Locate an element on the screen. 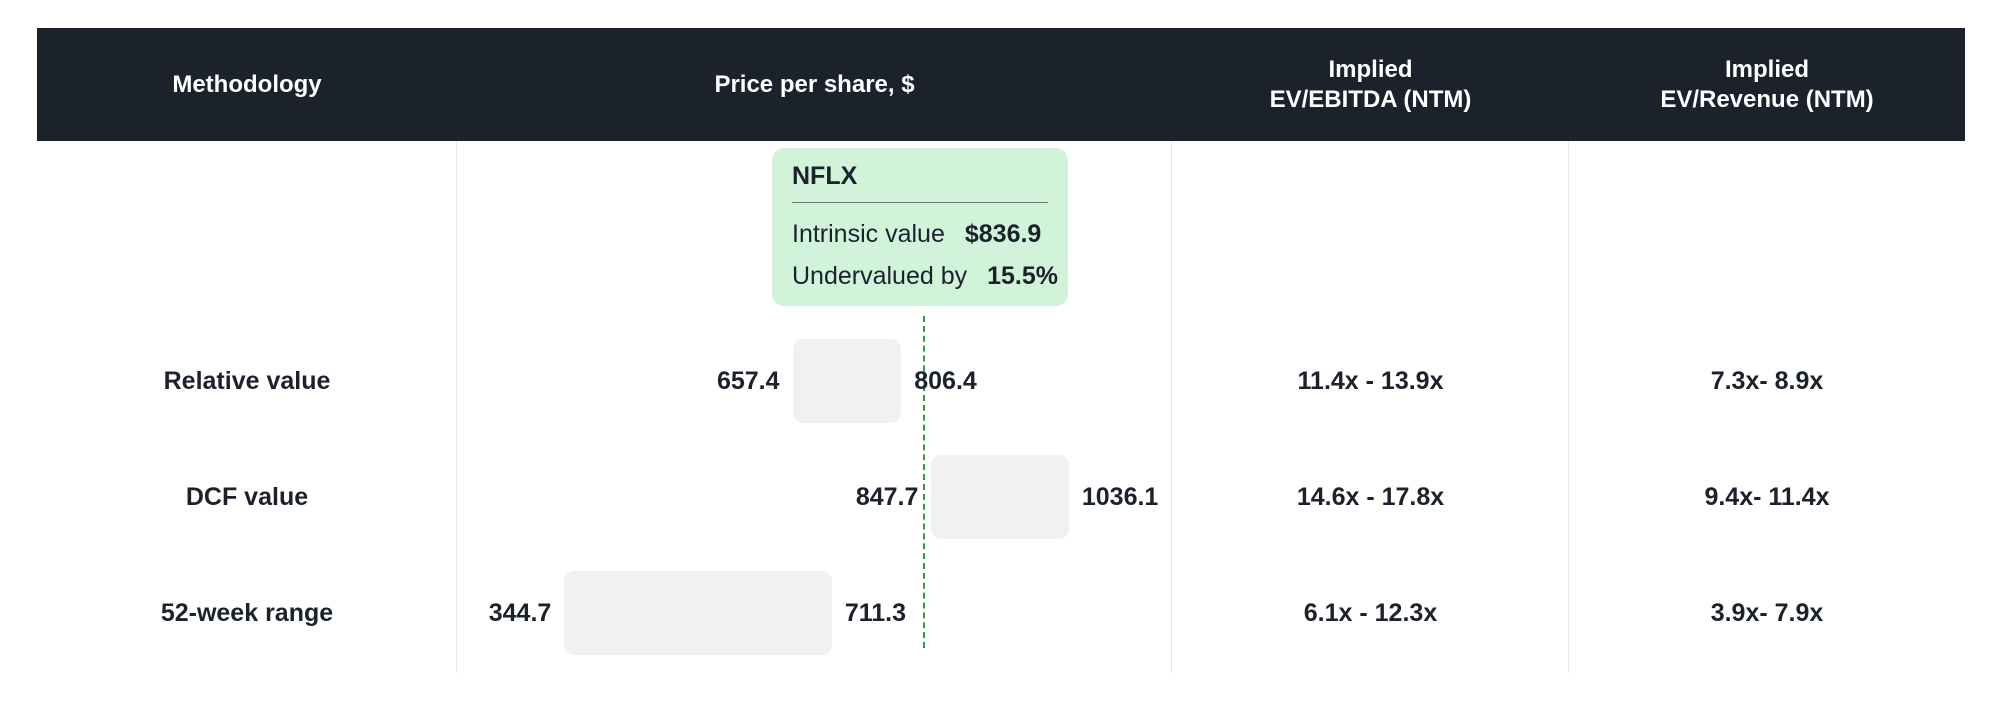  range-high-label: 711.3 is located at coordinates (875, 613).